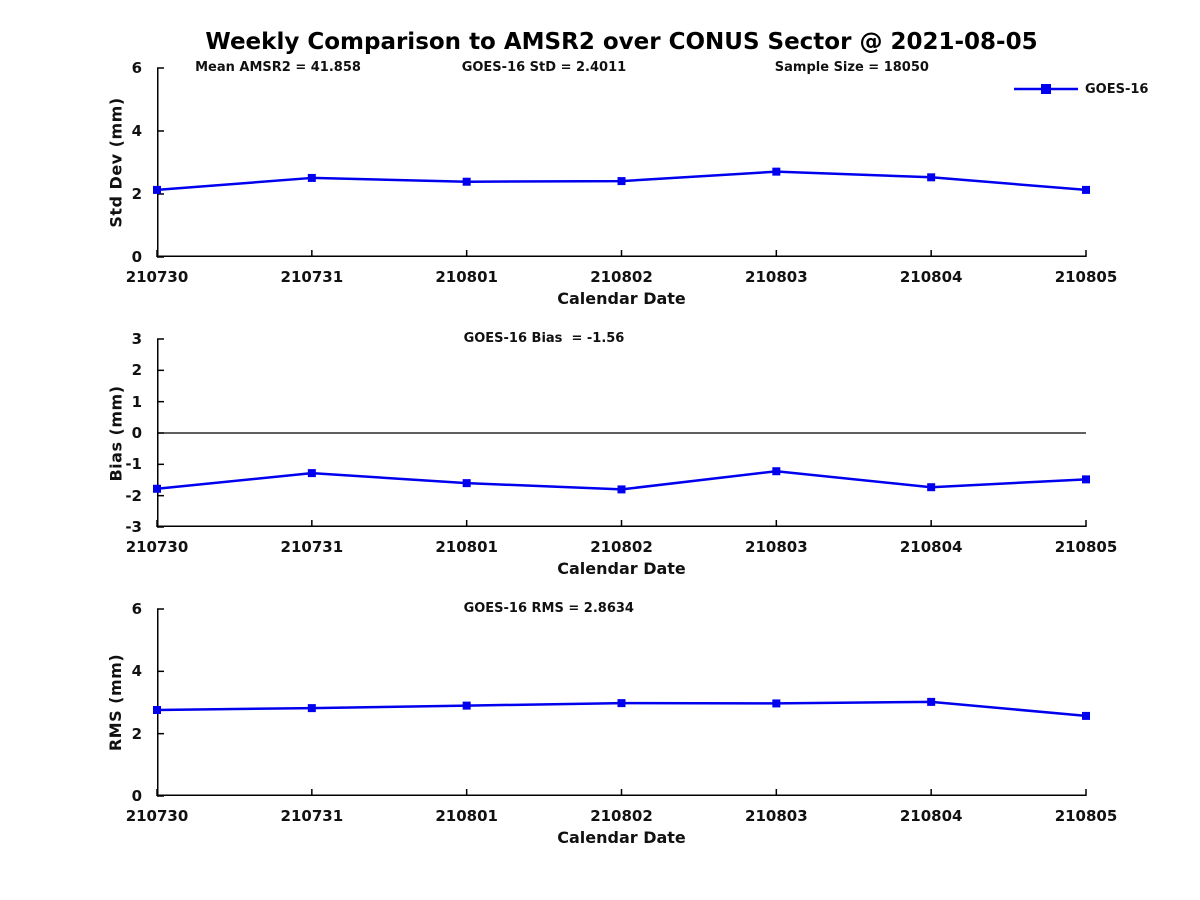  Describe the element at coordinates (1046, 89) in the screenshot. I see `legend-line-marker-icon` at that location.